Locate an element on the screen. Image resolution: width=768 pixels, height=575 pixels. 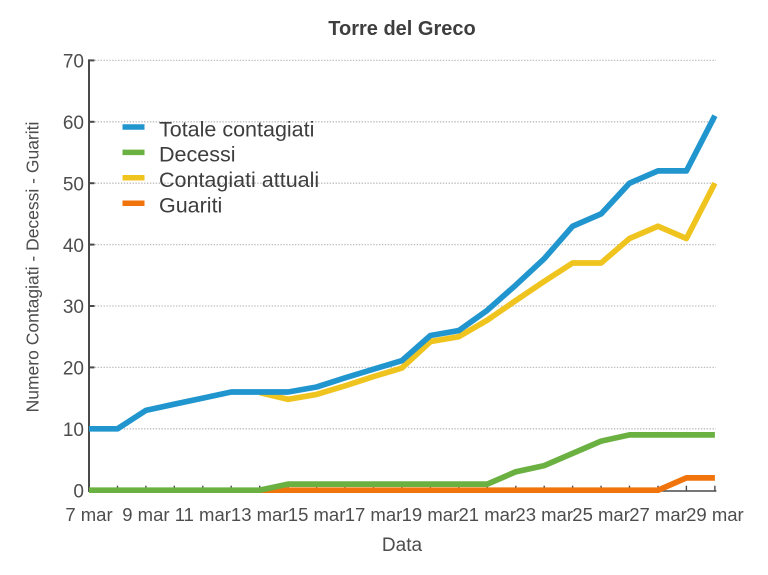
svg-text: Decessi is located at coordinates (197, 155).